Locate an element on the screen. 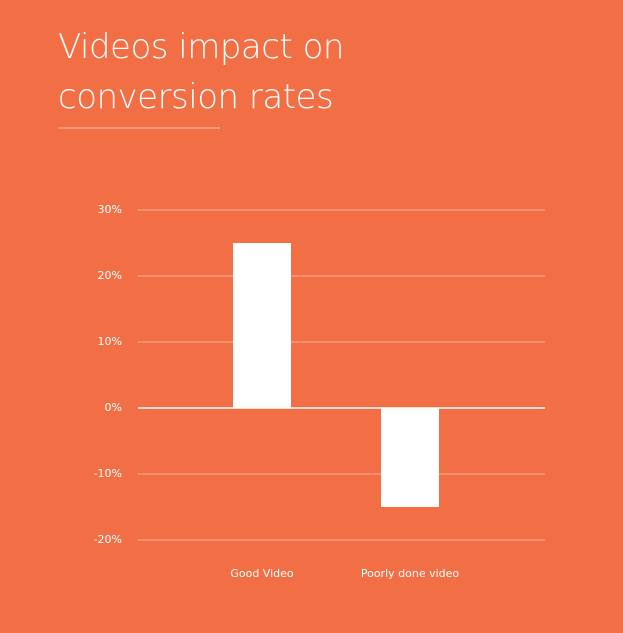  y-tick-label: -20% is located at coordinates (108, 539).